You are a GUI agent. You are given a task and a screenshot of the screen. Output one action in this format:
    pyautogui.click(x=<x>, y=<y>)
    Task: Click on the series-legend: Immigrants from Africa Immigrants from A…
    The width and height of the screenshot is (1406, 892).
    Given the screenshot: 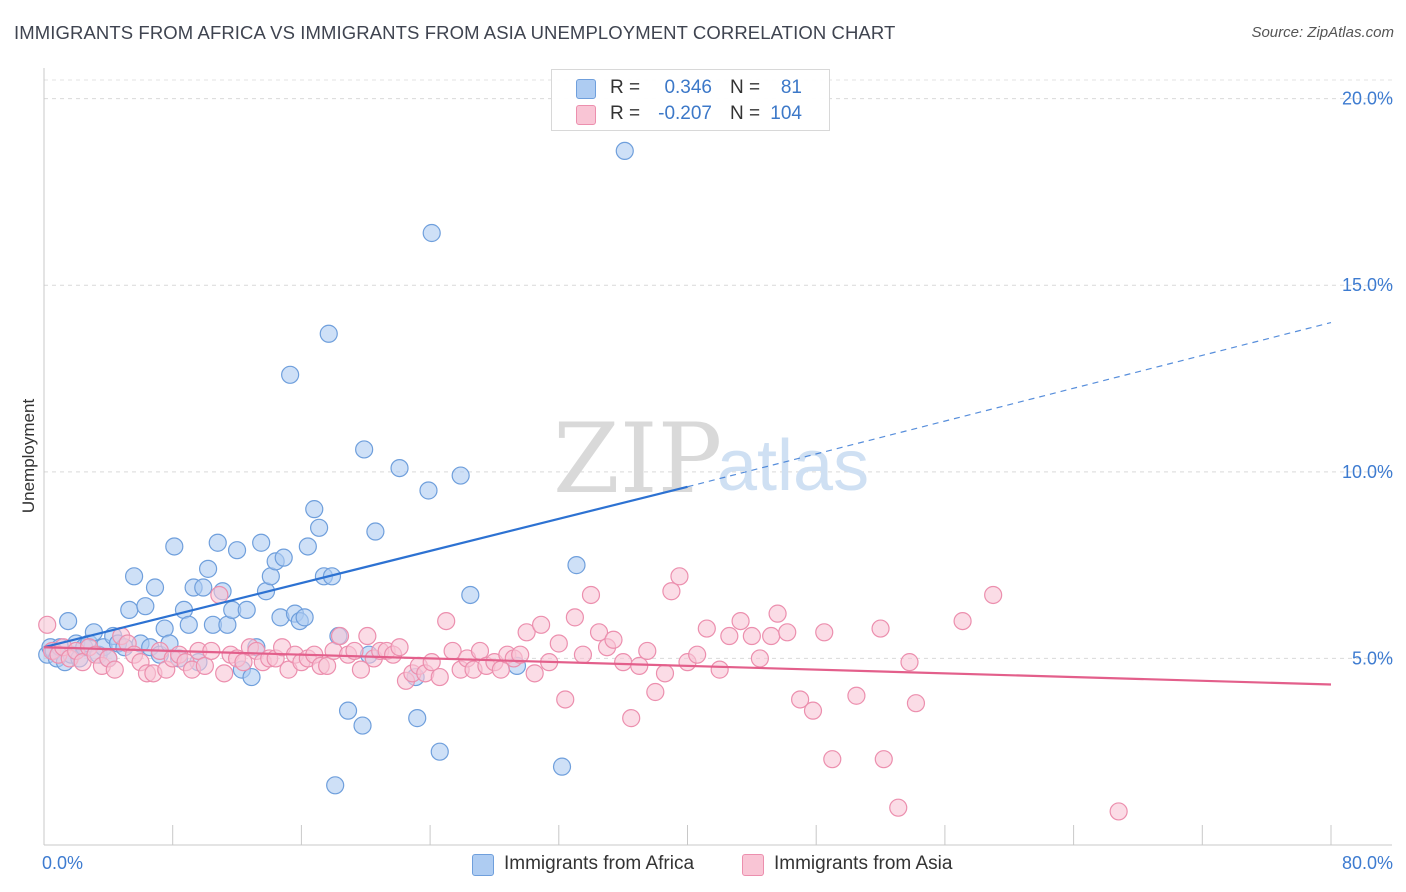 What is the action you would take?
    pyautogui.click(x=703, y=865)
    